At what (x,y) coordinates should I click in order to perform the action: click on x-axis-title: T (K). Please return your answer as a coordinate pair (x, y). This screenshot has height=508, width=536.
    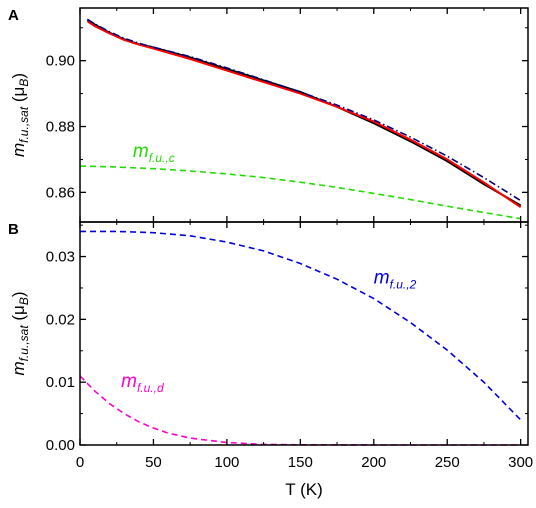
    Looking at the image, I should click on (303, 489).